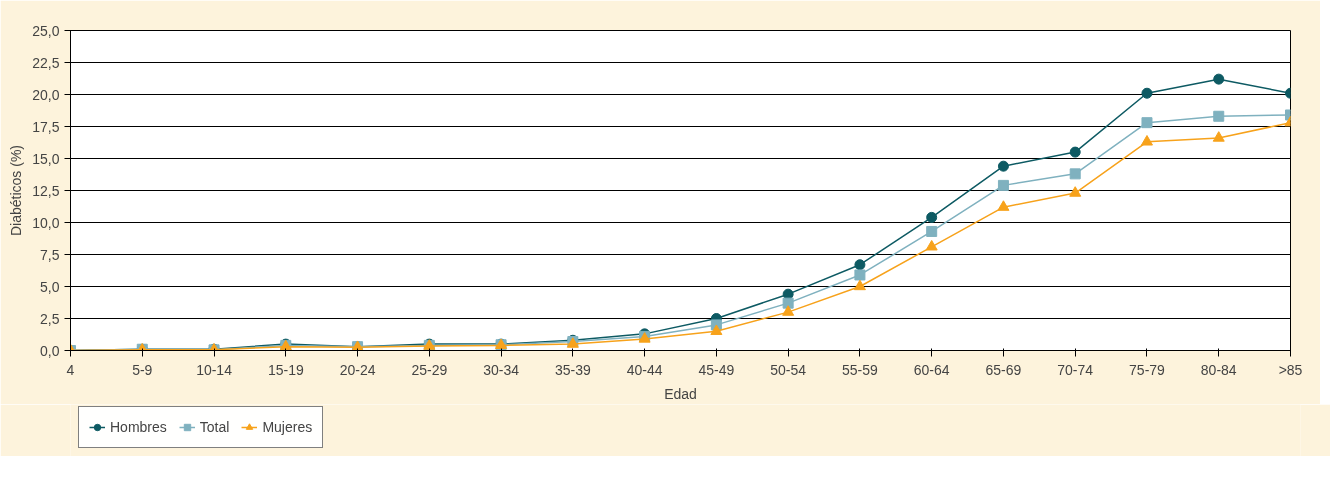 The height and width of the screenshot is (497, 1335). What do you see at coordinates (1003, 369) in the screenshot?
I see `x-tick-label: 65-69` at bounding box center [1003, 369].